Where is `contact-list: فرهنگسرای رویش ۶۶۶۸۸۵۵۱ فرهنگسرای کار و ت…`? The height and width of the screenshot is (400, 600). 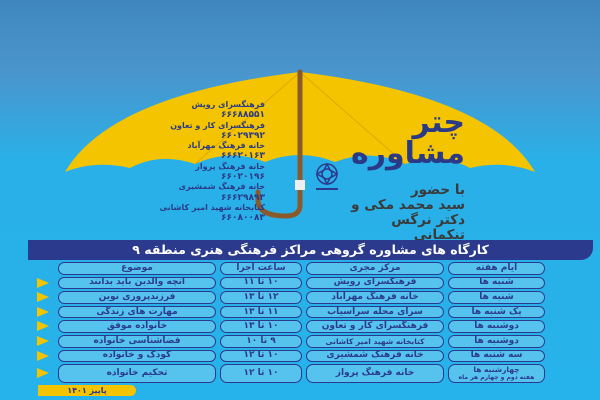
contact-list: فرهنگسرای رویش ۶۶۶۸۸۵۵۱ فرهنگسرای کار و ت… is located at coordinates (202, 162).